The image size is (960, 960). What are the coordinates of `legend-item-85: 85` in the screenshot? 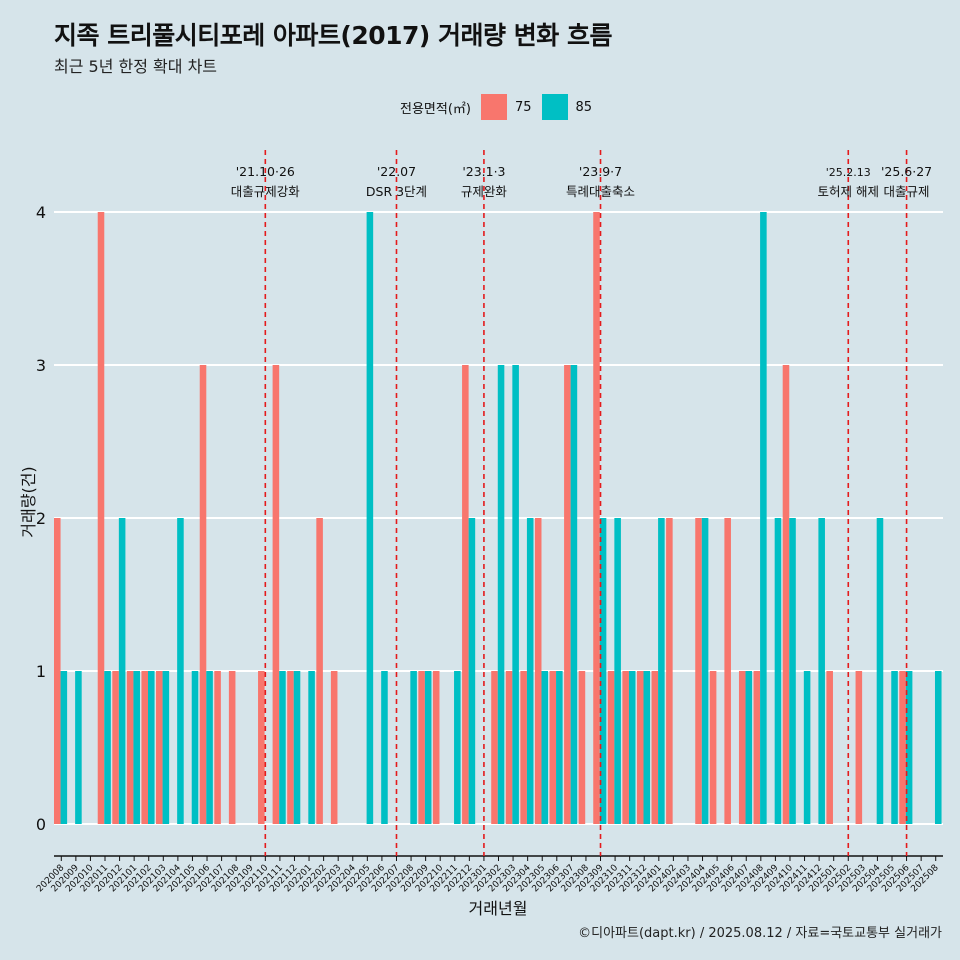 It's located at (567, 107).